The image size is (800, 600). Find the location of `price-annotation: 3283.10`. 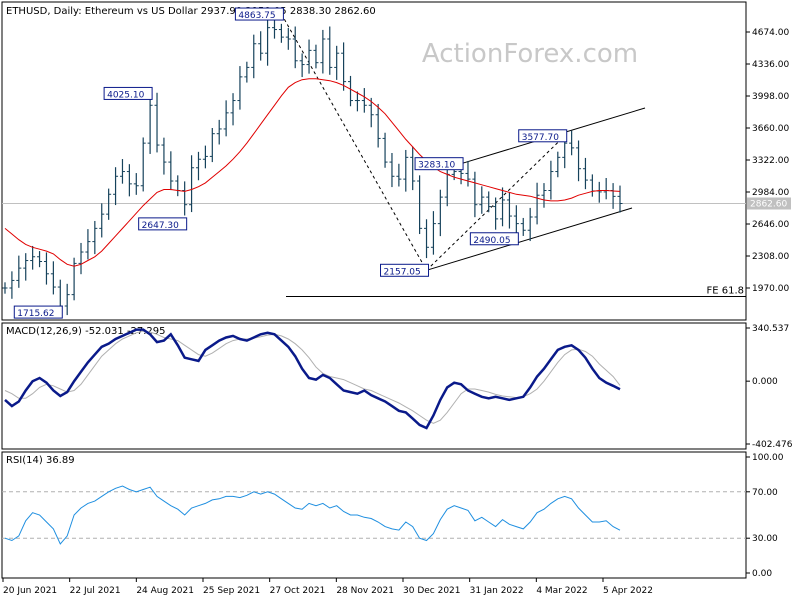

price-annotation: 3283.10 is located at coordinates (439, 164).